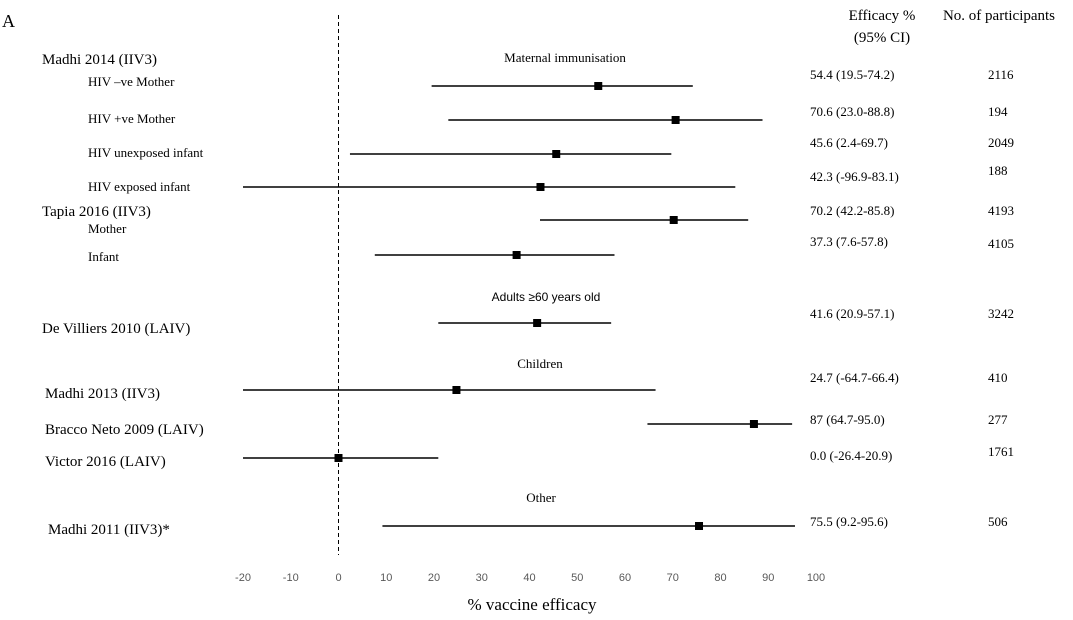 This screenshot has height=620, width=1073. Describe the element at coordinates (105, 462) in the screenshot. I see `row-label: Victor 2016 (LAIV)` at that location.